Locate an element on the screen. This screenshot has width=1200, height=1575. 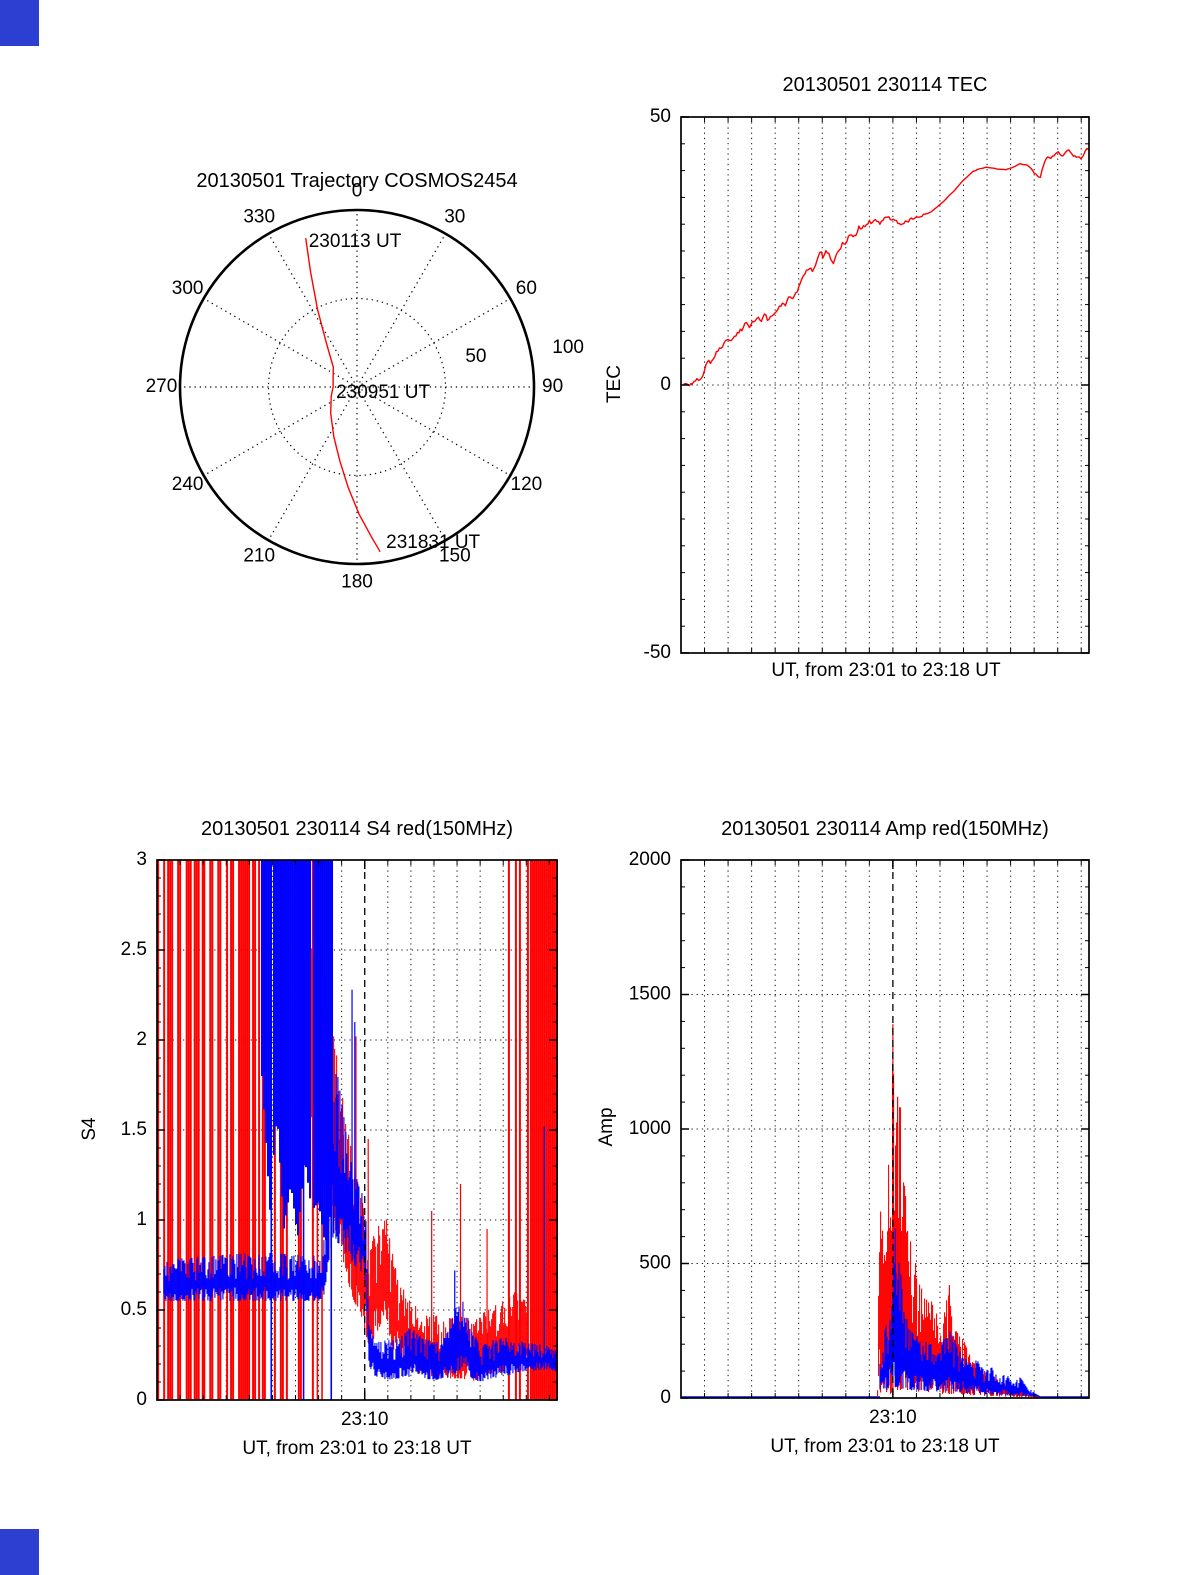
azimuth-label-30: 30 is located at coordinates (454, 217).